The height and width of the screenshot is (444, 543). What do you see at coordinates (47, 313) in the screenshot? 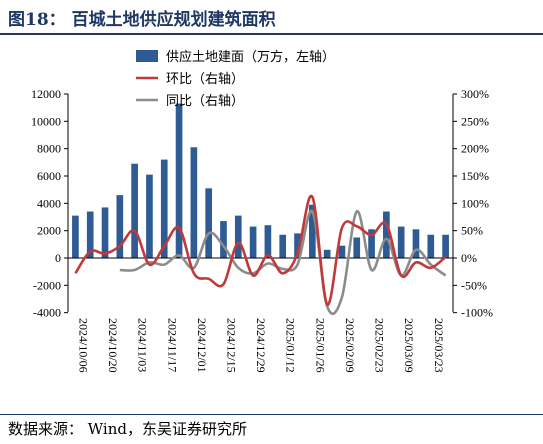
I see `left-tick-label: -4000` at bounding box center [47, 313].